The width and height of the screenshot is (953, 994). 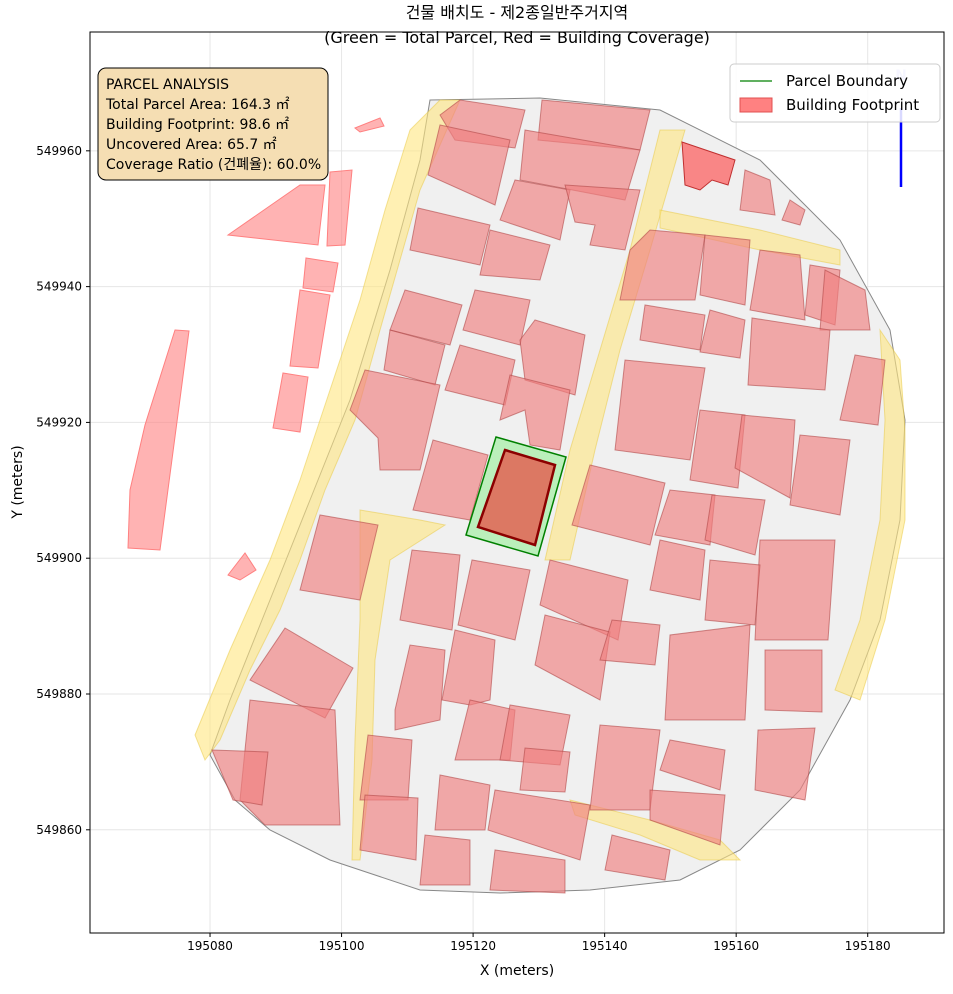 I want to click on info-line: Coverage Ratio (건폐율): 60.0%, so click(x=213, y=165).